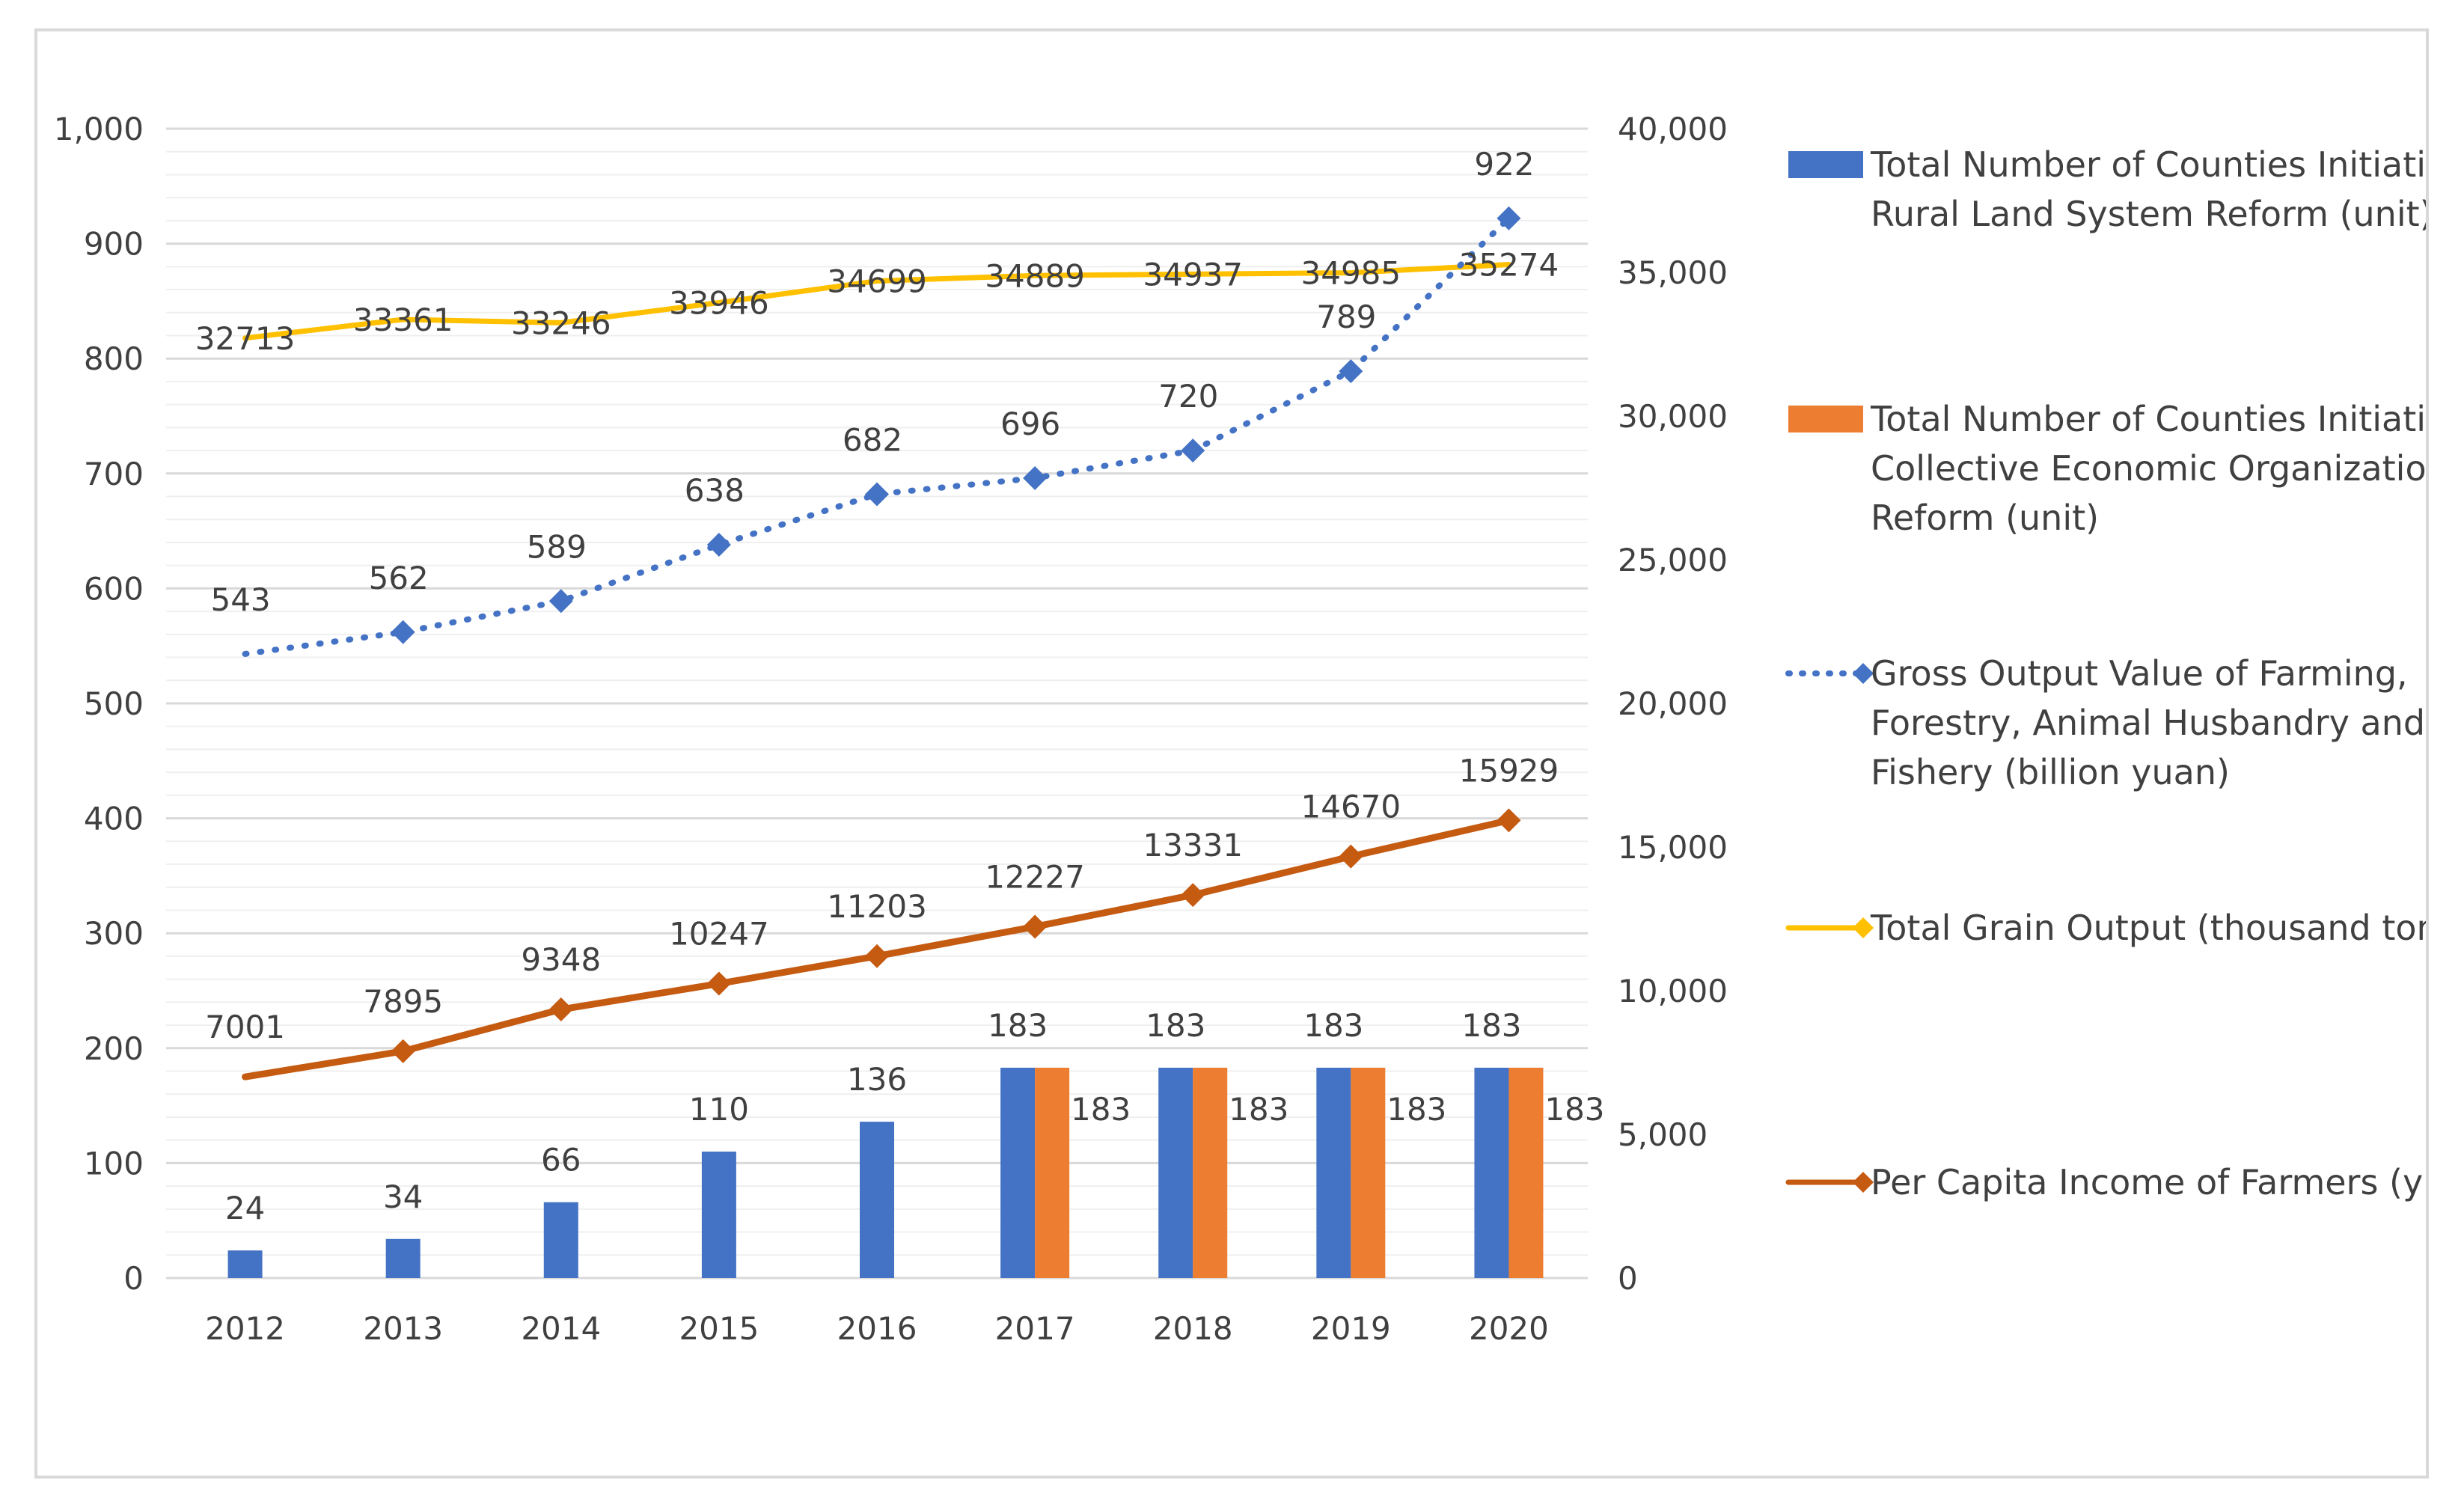  What do you see at coordinates (1673, 129) in the screenshot?
I see `right-tick-label: 40,000` at bounding box center [1673, 129].